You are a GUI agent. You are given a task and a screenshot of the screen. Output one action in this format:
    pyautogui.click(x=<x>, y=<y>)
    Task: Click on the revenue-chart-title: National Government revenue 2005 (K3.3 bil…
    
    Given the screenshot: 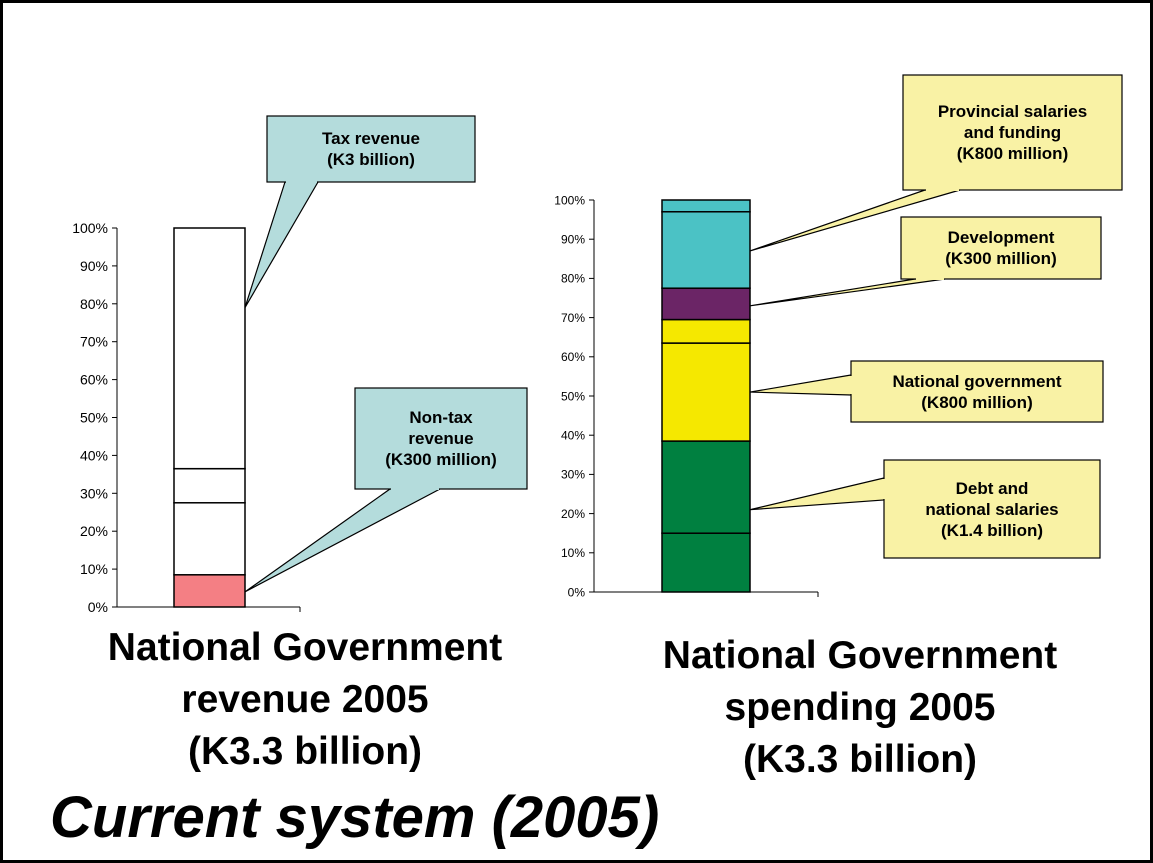 What is the action you would take?
    pyautogui.click(x=305, y=700)
    